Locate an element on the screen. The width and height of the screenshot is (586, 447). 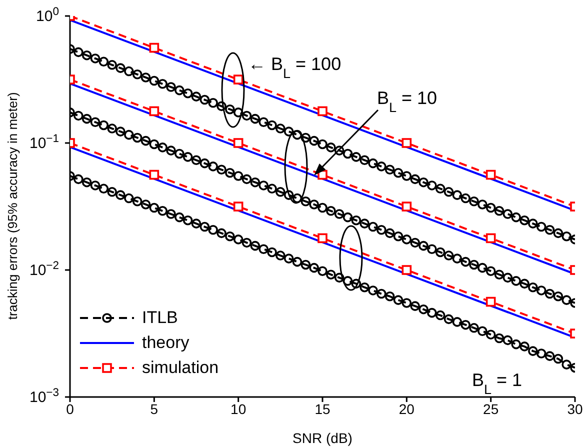
y-tick-label: 10$^{−2}$ is located at coordinates (44, 269).